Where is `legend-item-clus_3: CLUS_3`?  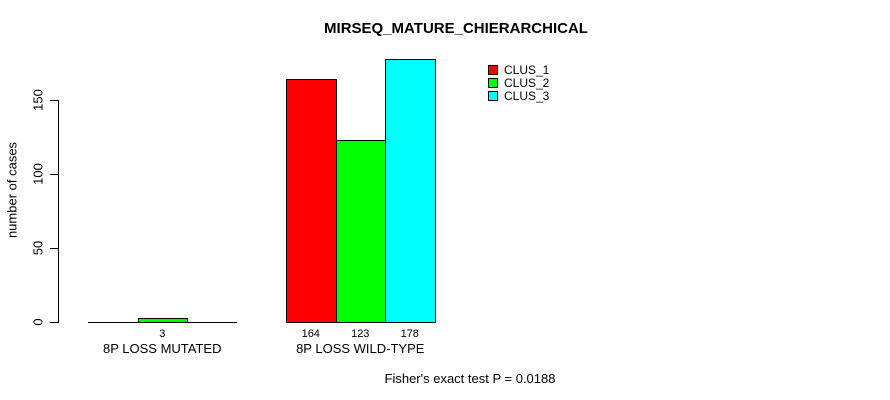
legend-item-clus_3: CLUS_3 is located at coordinates (518, 96).